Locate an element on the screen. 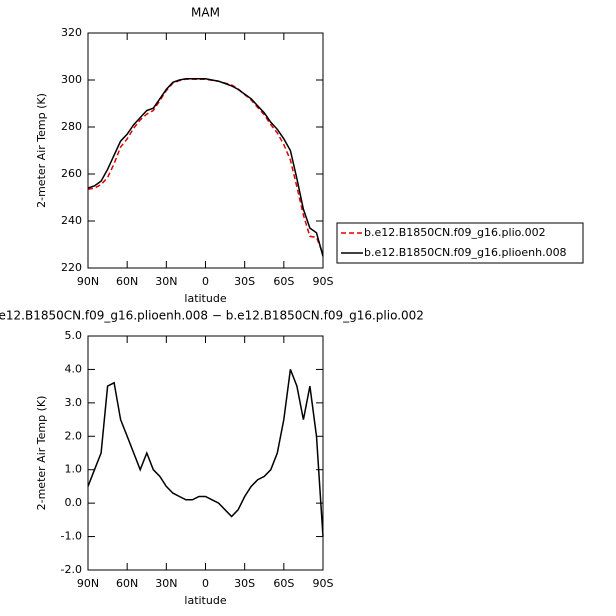 The width and height of the screenshot is (616, 616). y-tick-label: -2.0 is located at coordinates (71, 569).